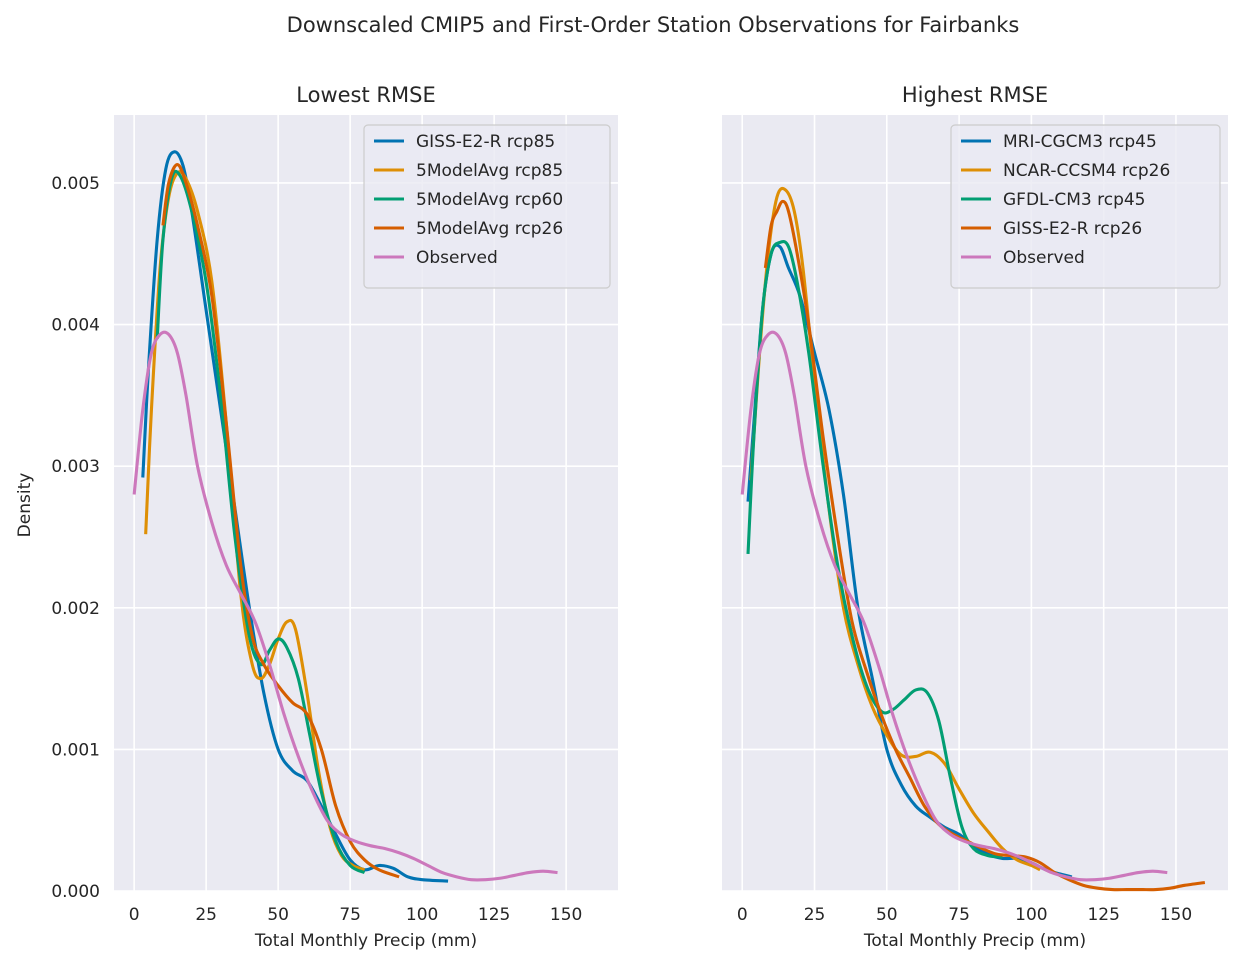 This screenshot has width=1243, height=965. What do you see at coordinates (485, 142) in the screenshot?
I see `legend-label: GISS-E2-R rcp85` at bounding box center [485, 142].